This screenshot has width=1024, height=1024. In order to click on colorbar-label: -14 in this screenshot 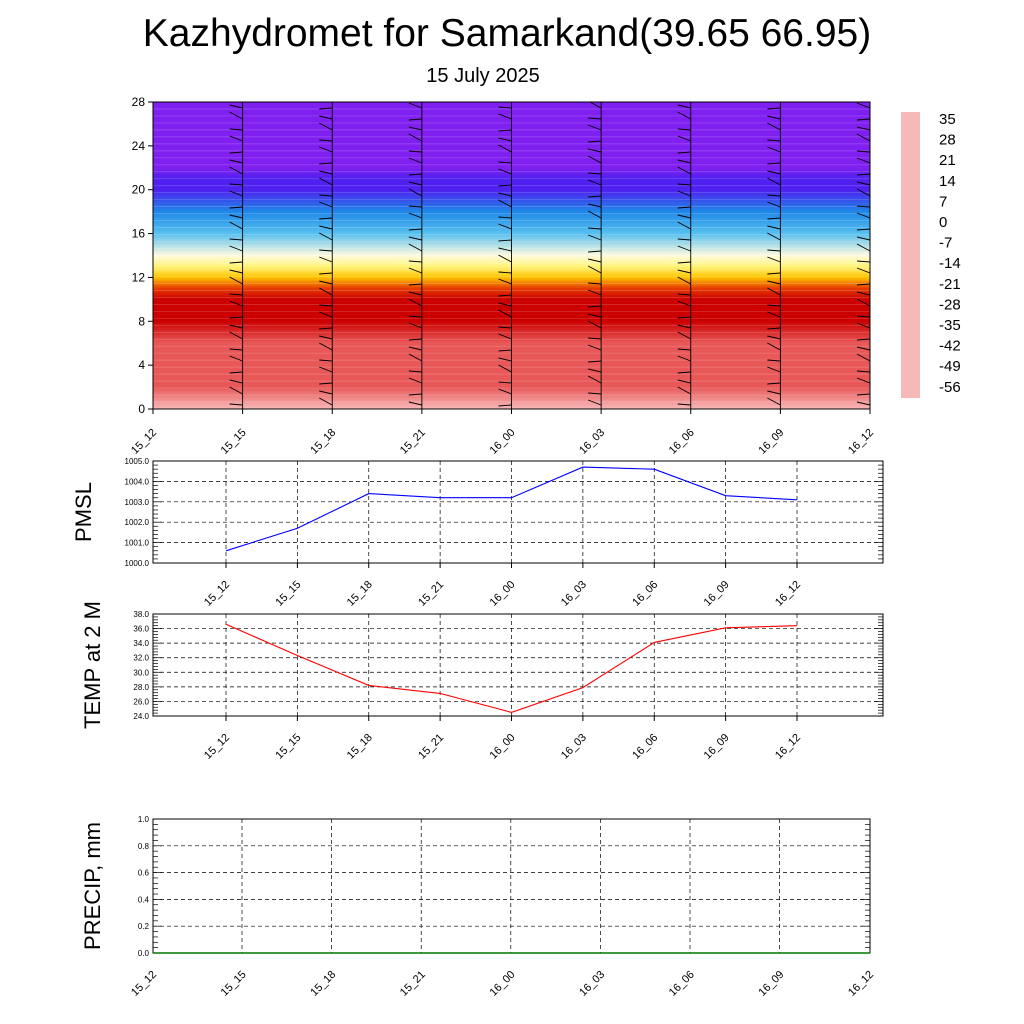, I will do `click(950, 263)`.